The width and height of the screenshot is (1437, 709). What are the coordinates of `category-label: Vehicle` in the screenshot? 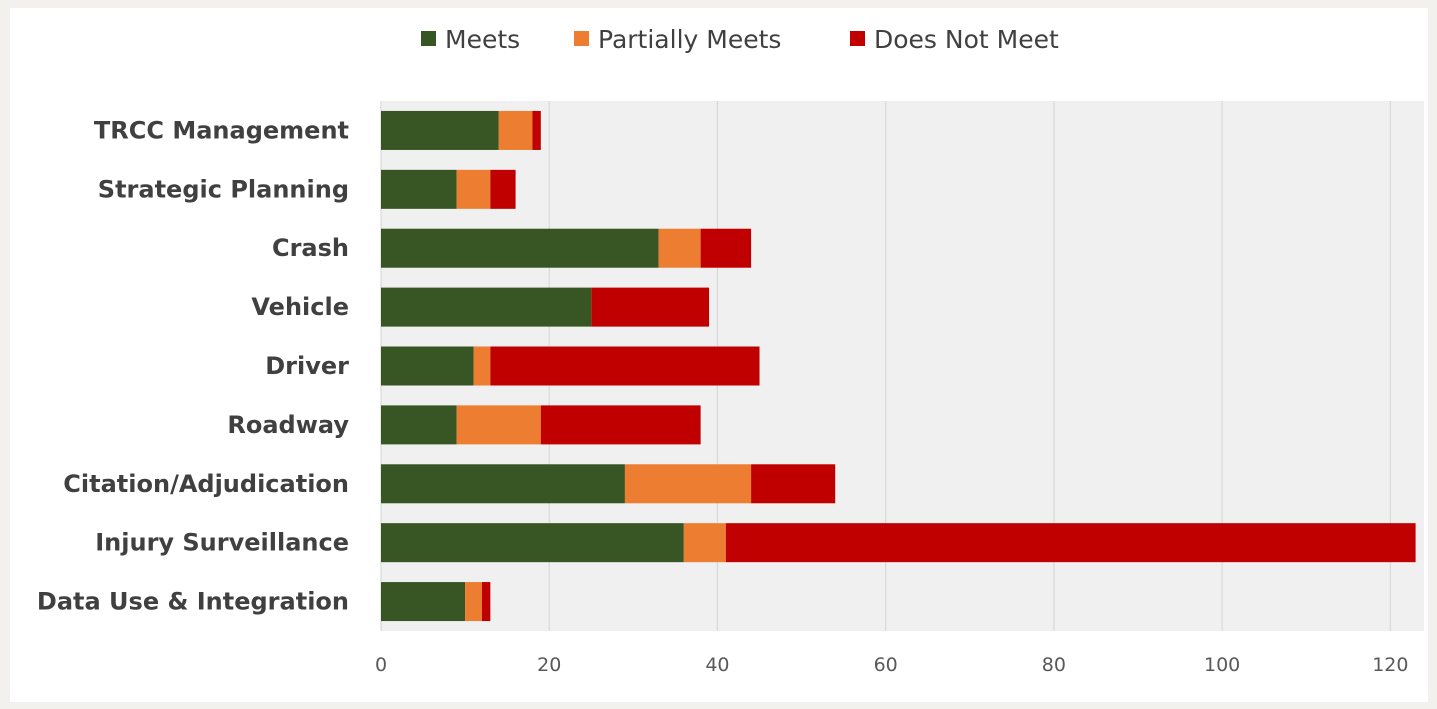 It's located at (300, 307).